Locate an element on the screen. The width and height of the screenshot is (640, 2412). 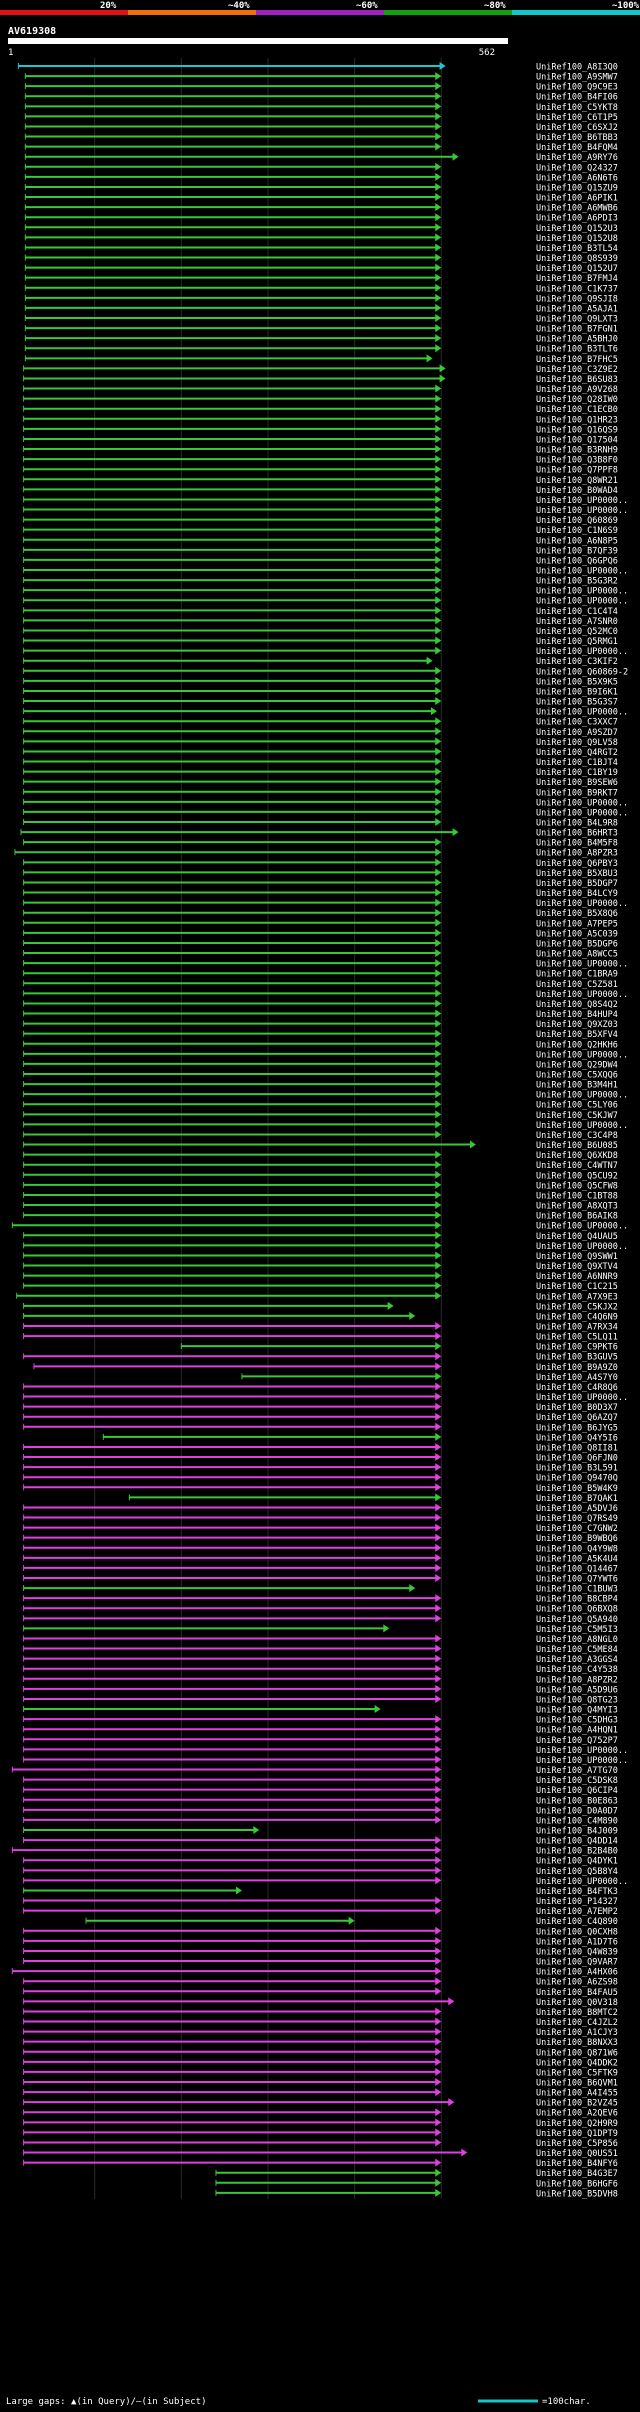
hit-name: UniRef100_A4HX06 is located at coordinates (577, 1973).